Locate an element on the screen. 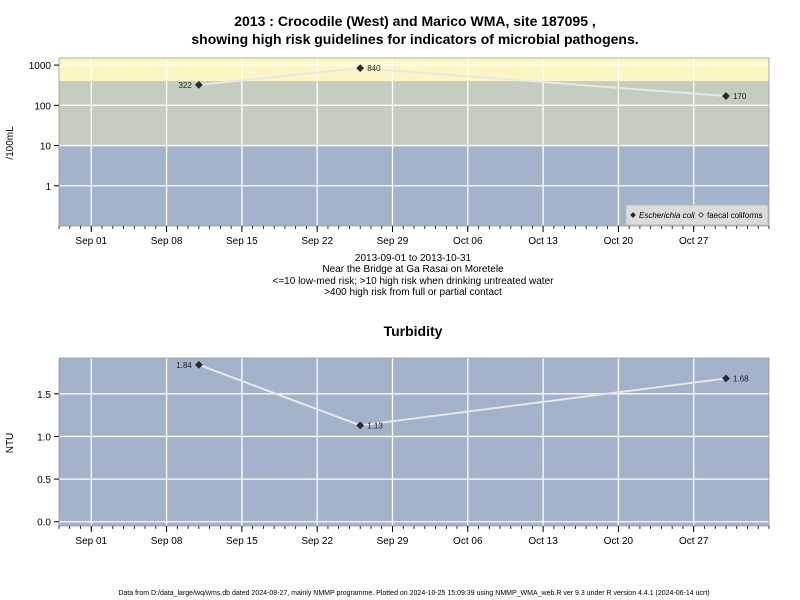 Image resolution: width=800 pixels, height=600 pixels. y-tick-label-2: 100 is located at coordinates (42, 106).